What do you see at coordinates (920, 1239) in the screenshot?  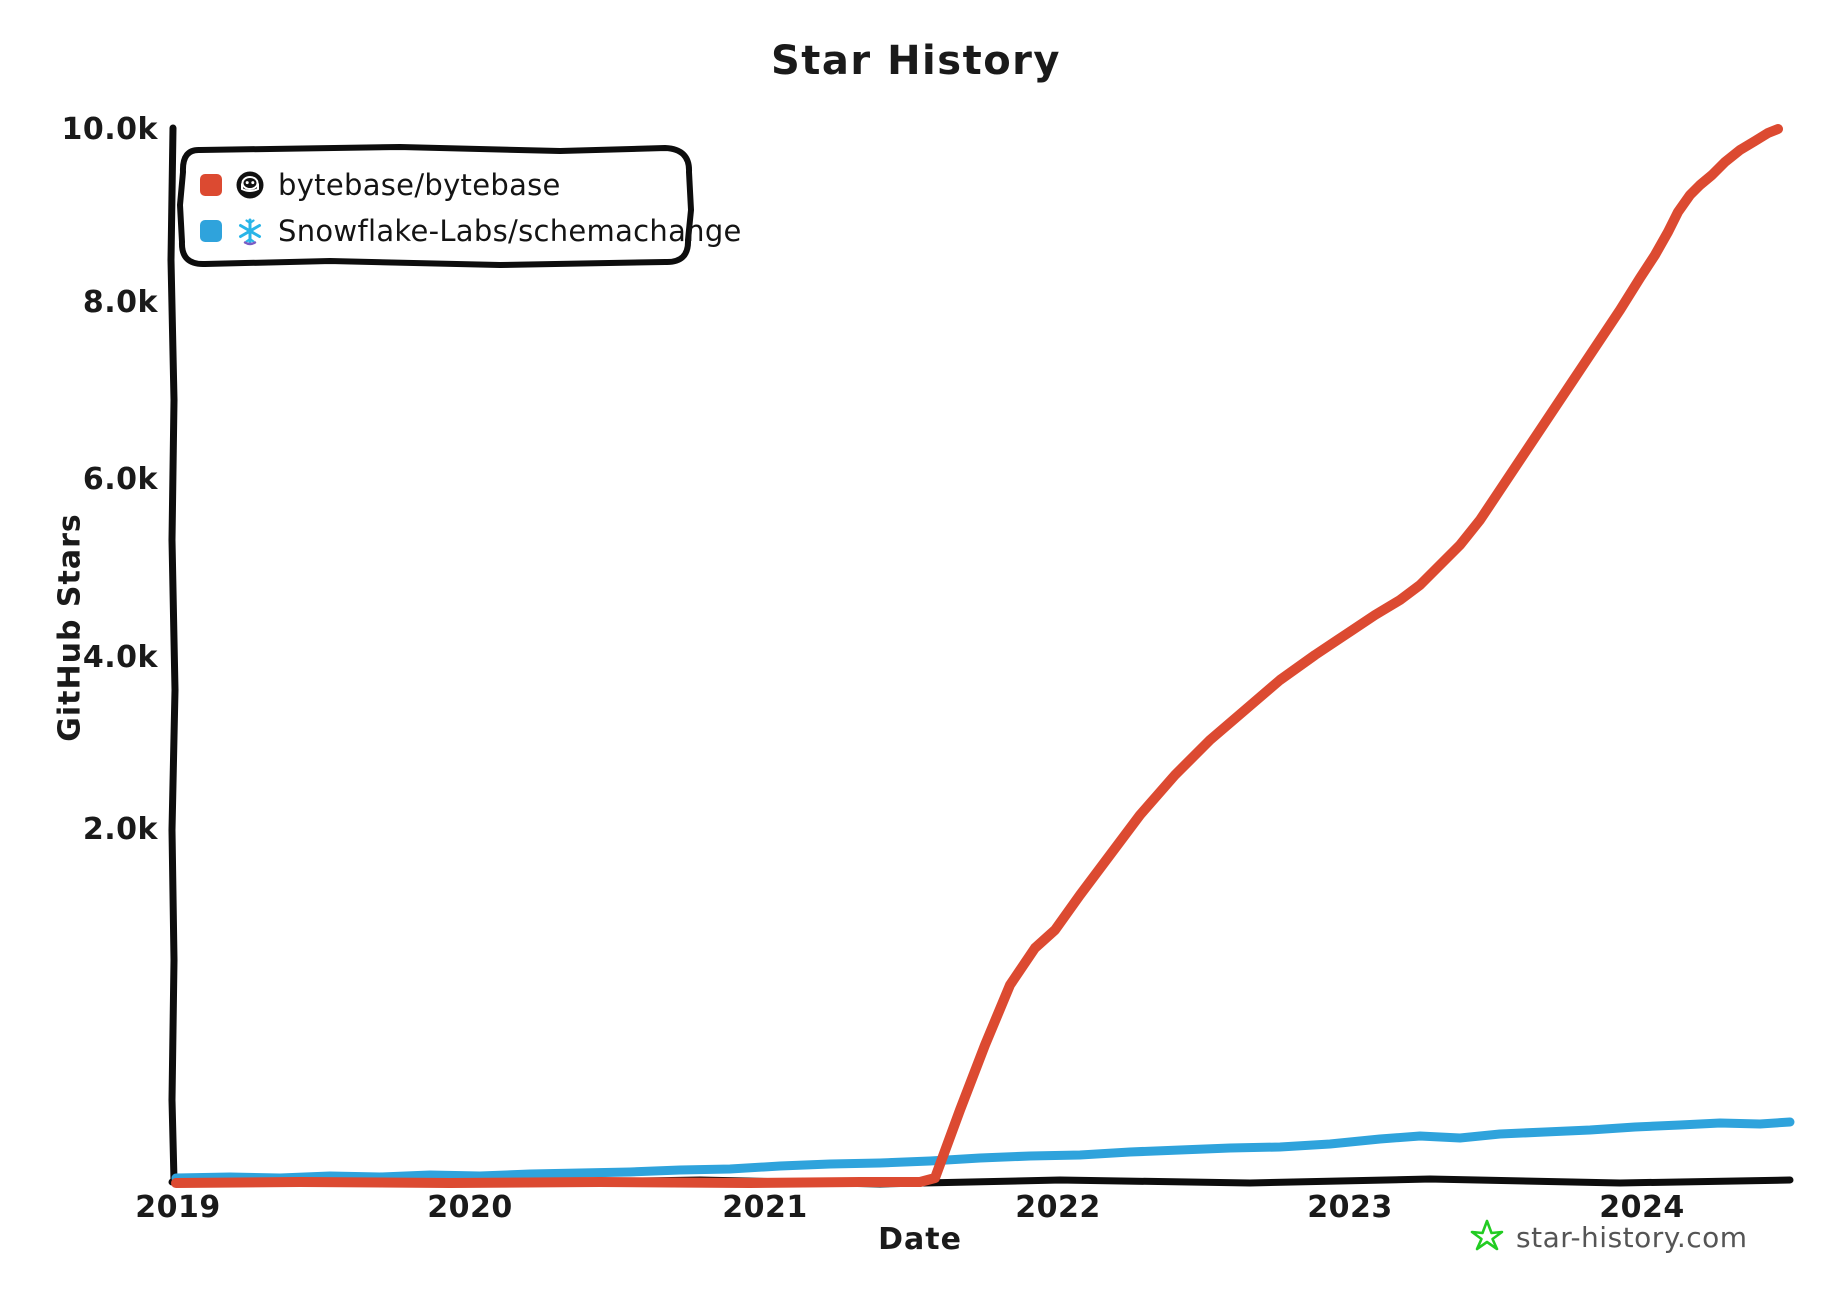 I see `x-axis-title: Date` at bounding box center [920, 1239].